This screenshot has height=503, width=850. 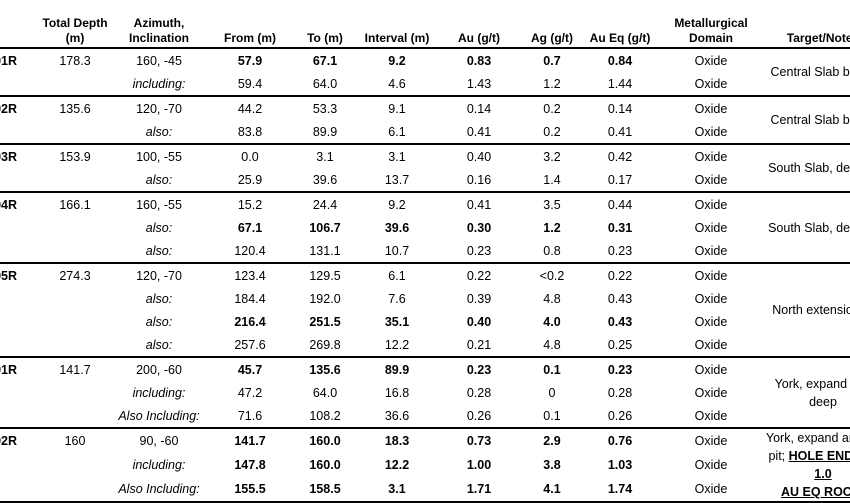 I want to click on ag-value: 4.8, so click(x=552, y=298).